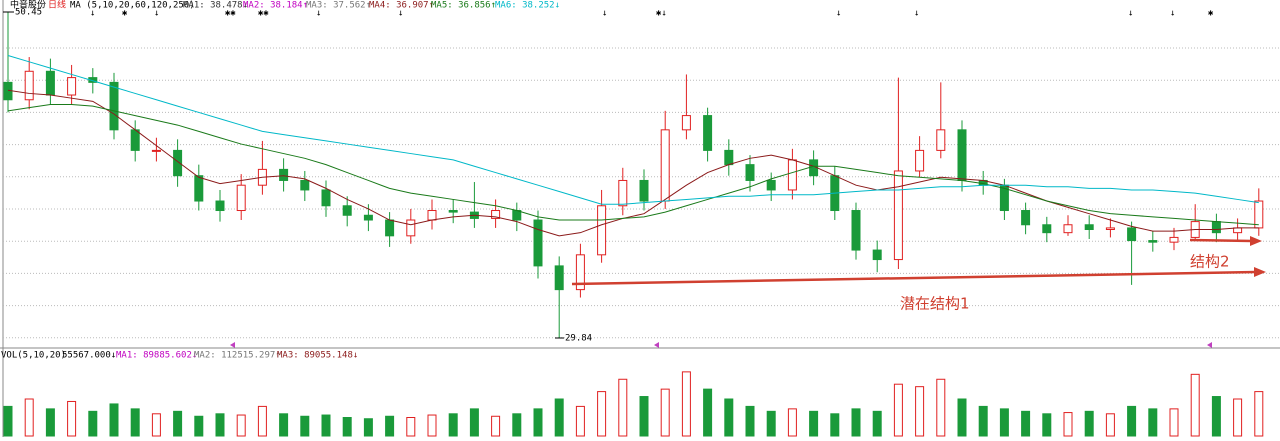 The height and width of the screenshot is (441, 1280). I want to click on max-label: 50.45, so click(28, 13).